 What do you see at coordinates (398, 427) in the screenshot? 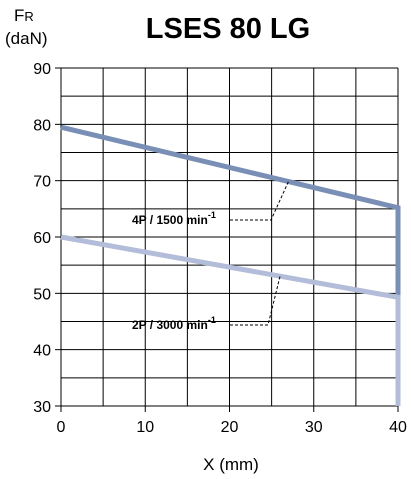
I see `x-tick-label: 40` at bounding box center [398, 427].